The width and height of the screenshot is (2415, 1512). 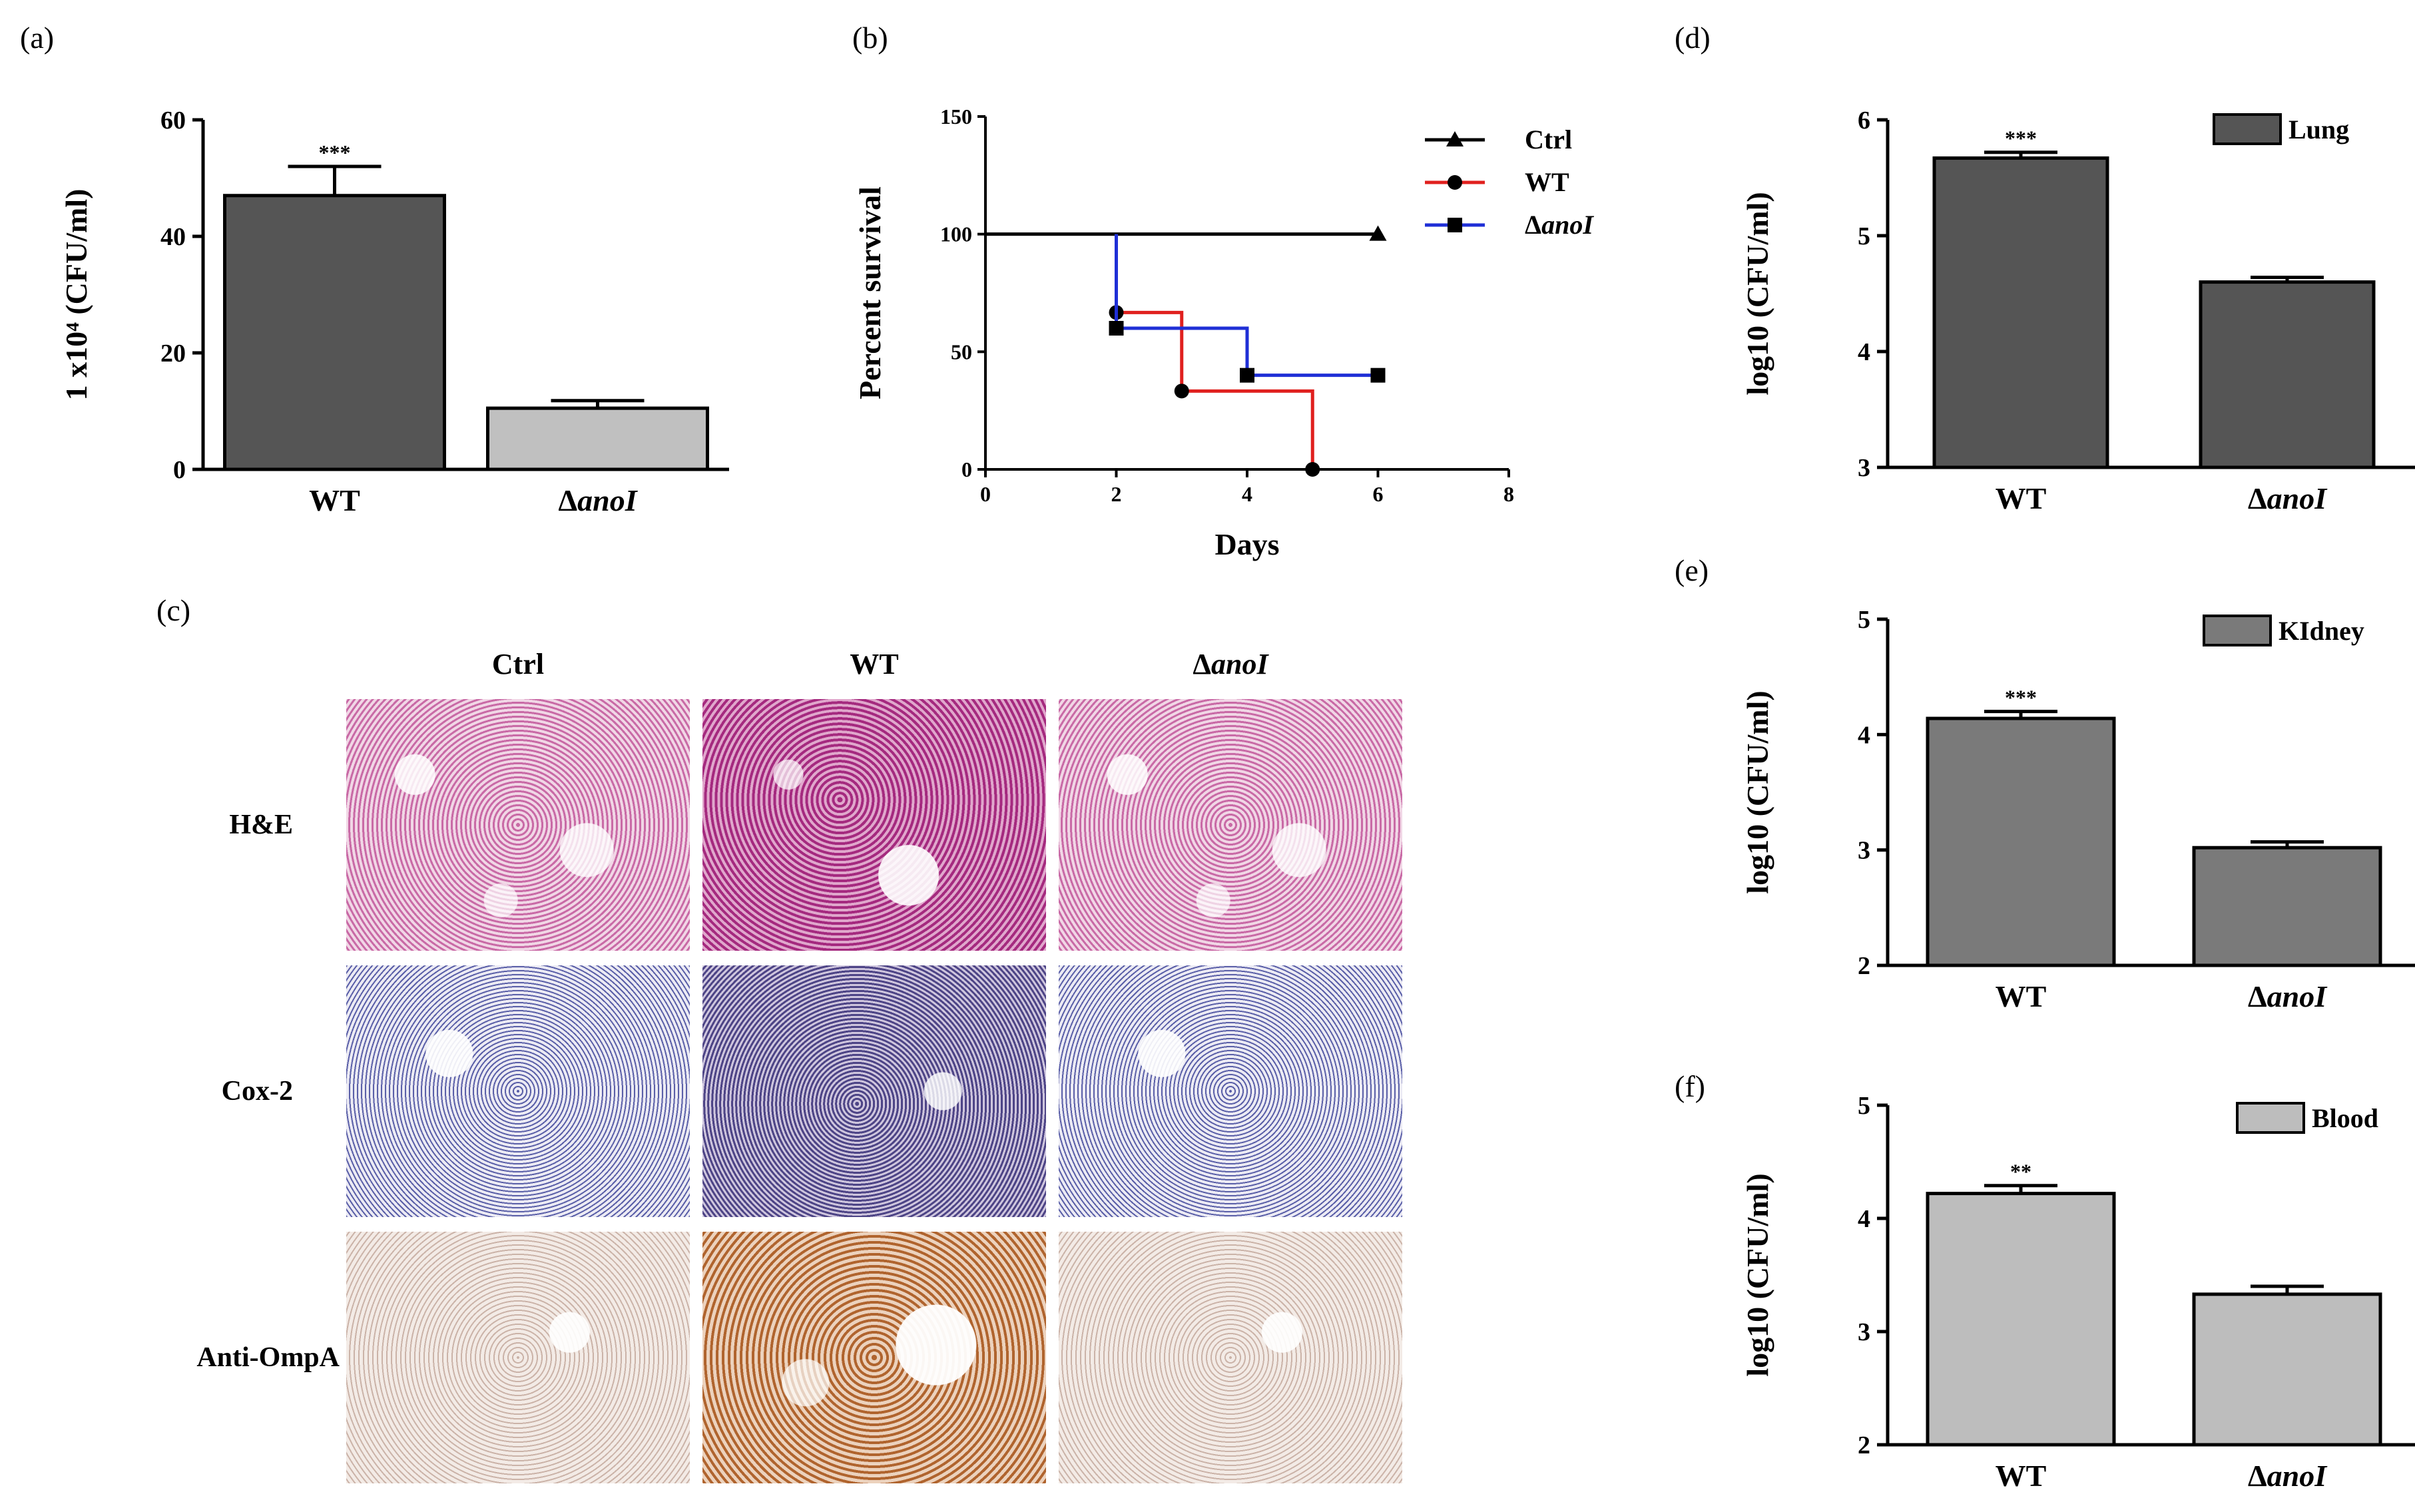 I want to click on x-axis-title: Days, so click(x=1246, y=544).